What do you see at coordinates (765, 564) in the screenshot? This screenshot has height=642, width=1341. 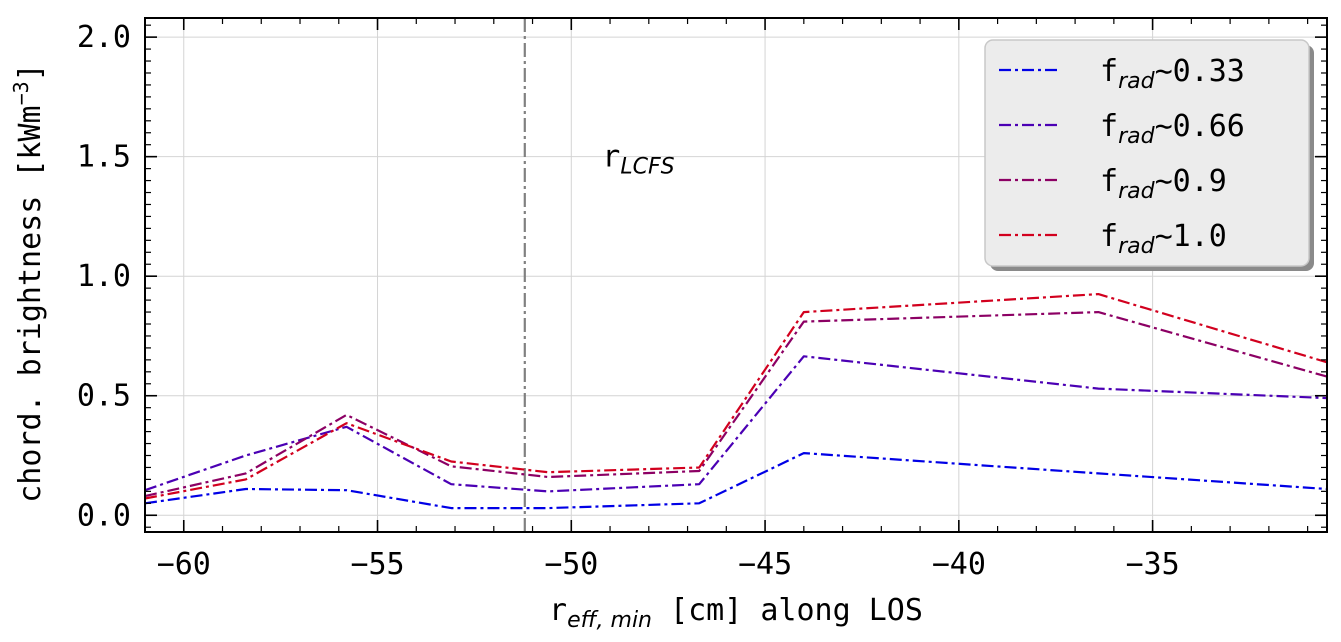 I see `x-tick-label: −45` at bounding box center [765, 564].